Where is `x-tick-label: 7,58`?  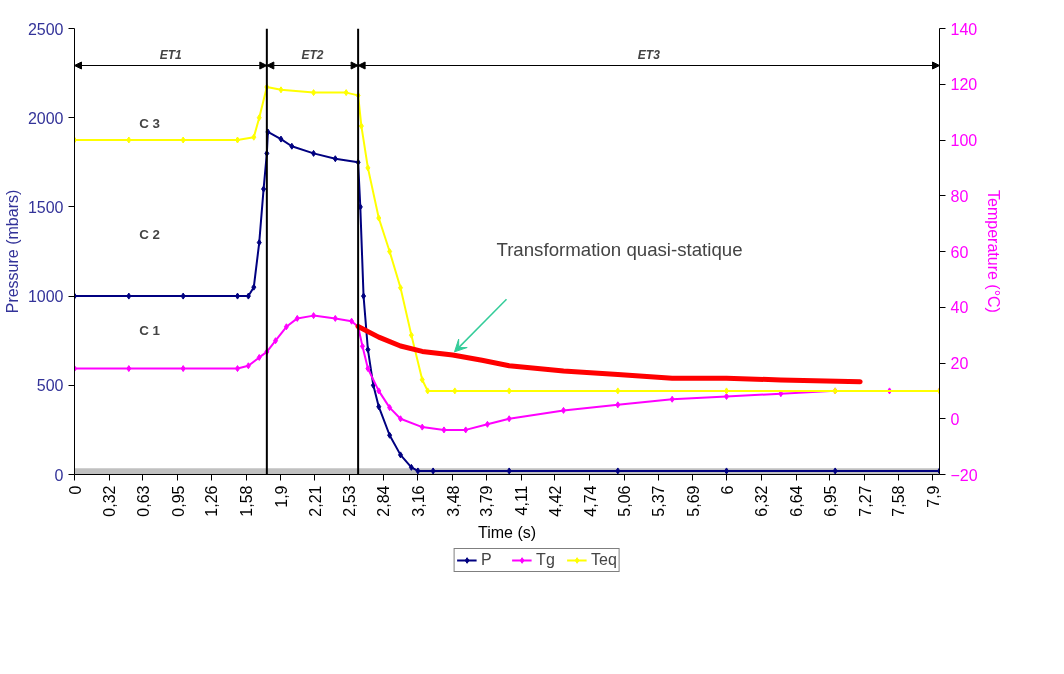
x-tick-label: 7,58 is located at coordinates (899, 501).